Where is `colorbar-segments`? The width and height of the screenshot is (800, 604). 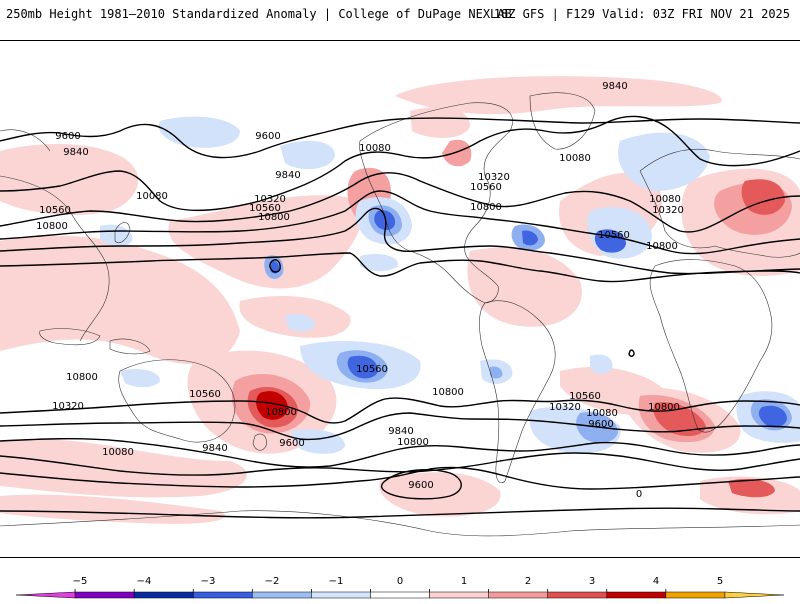
colorbar-segments is located at coordinates (400, 594).